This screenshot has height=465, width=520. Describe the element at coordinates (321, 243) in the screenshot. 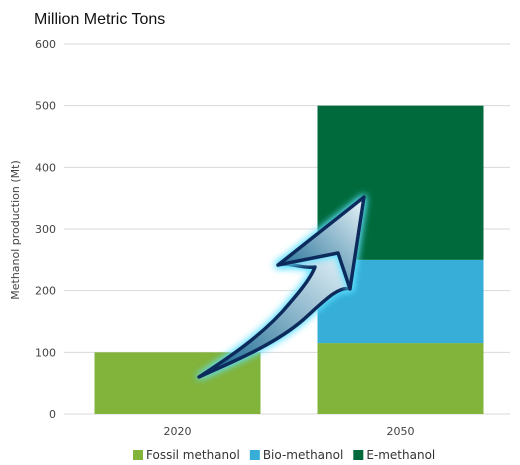

I see `growth-arrow-head` at that location.